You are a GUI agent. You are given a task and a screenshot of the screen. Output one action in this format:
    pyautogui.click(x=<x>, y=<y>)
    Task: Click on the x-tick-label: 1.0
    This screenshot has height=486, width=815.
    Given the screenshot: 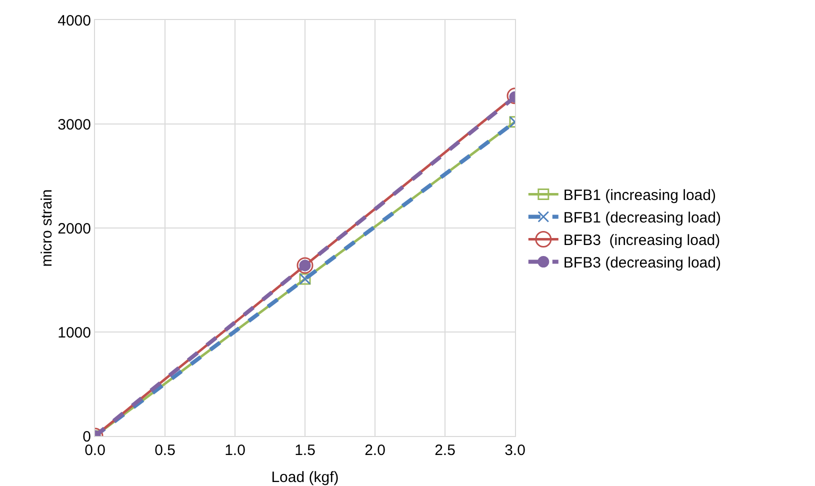 What is the action you would take?
    pyautogui.click(x=235, y=450)
    